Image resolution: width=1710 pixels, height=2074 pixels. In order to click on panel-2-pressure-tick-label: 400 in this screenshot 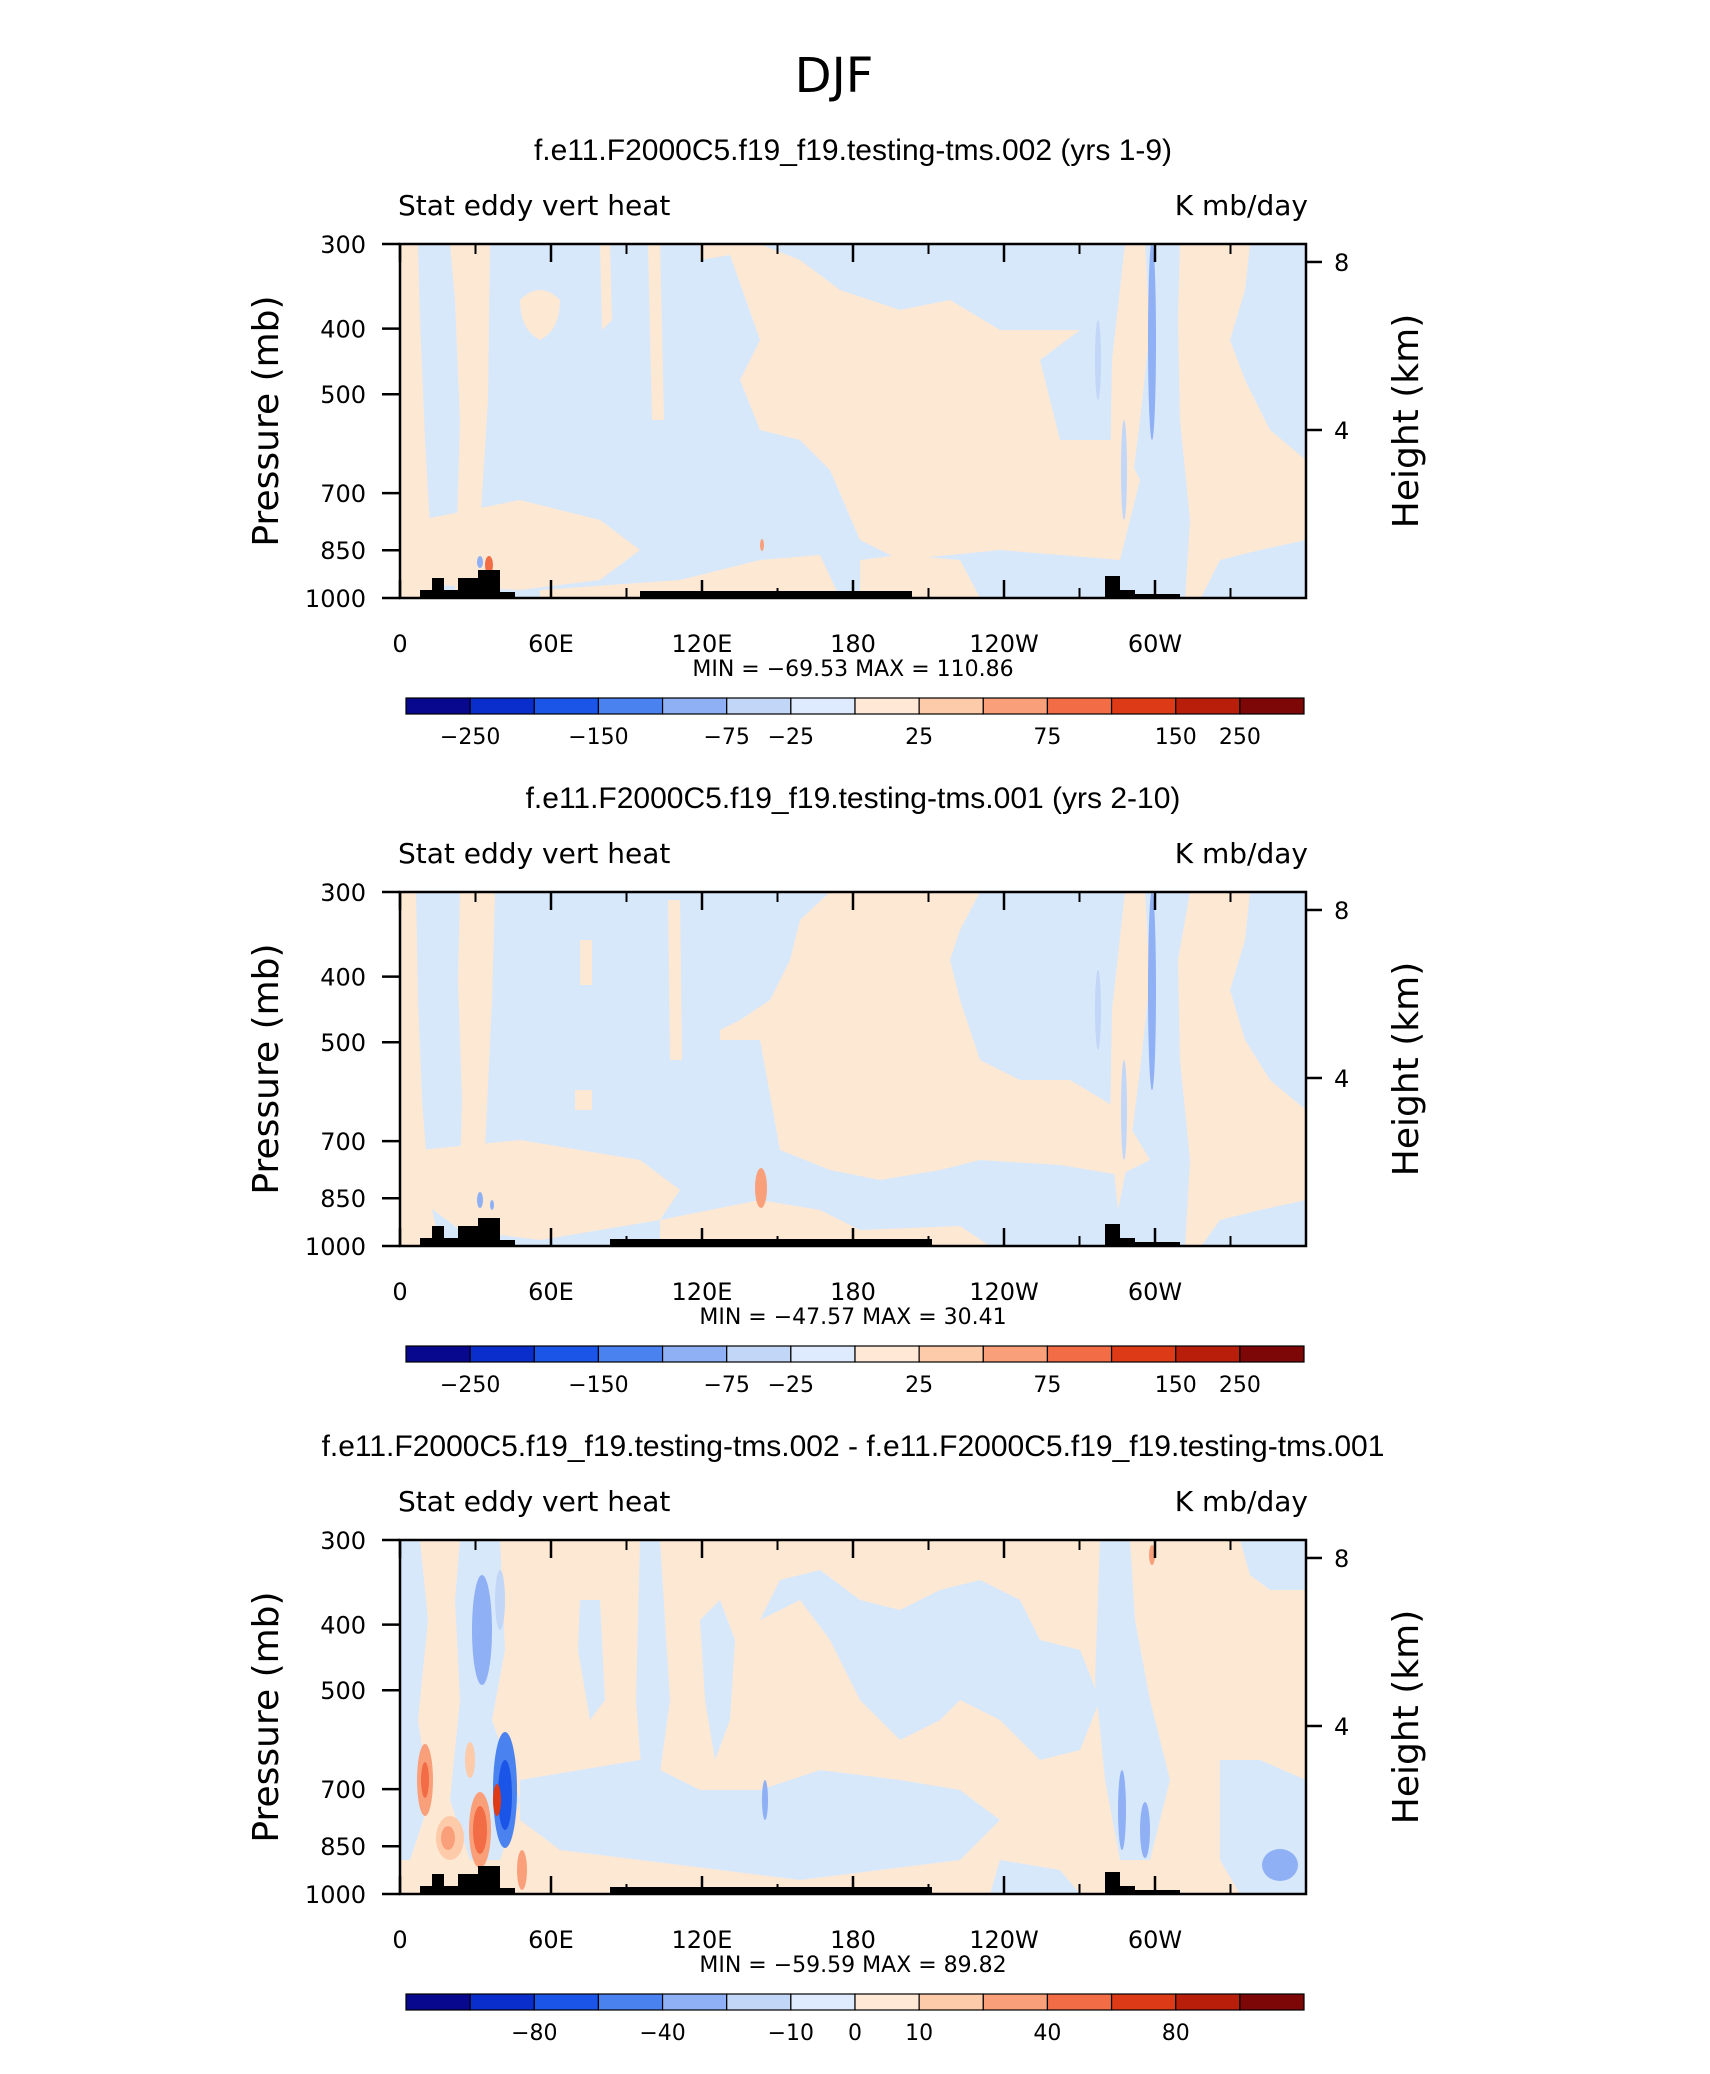, I will do `click(343, 978)`.